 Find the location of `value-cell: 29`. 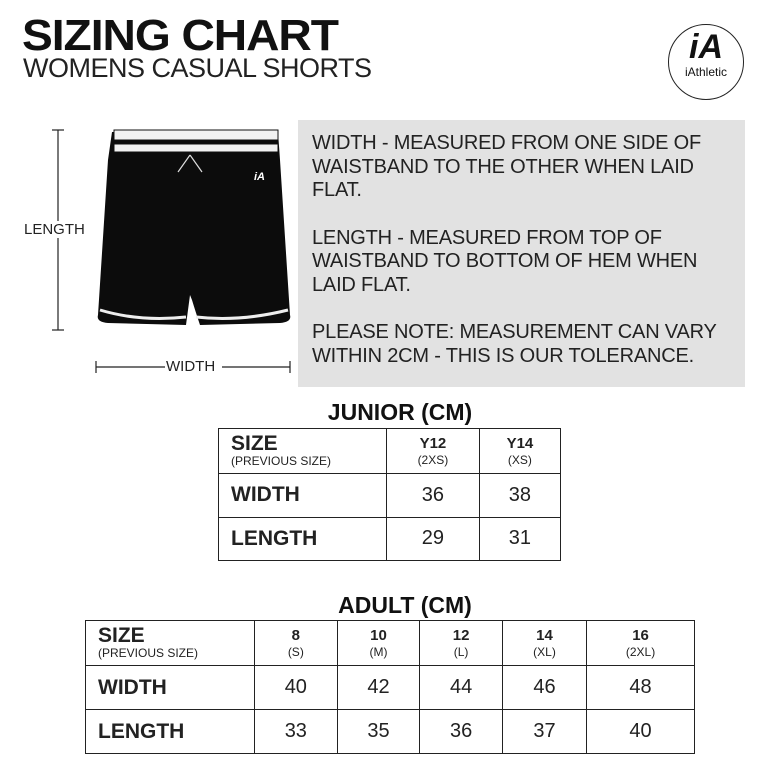

value-cell: 29 is located at coordinates (433, 538).